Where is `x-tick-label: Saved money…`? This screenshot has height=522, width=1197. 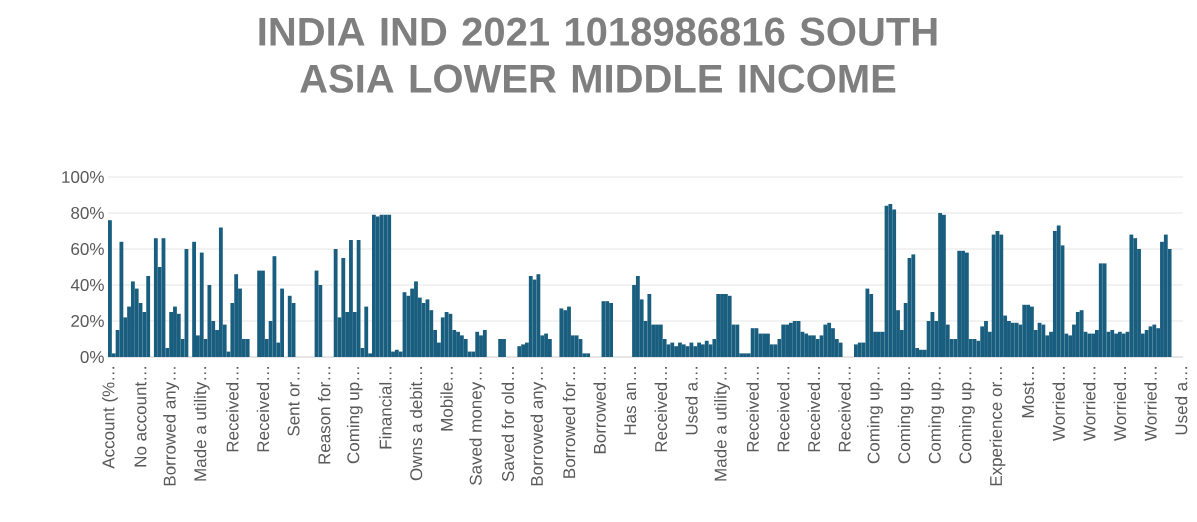 x-tick-label: Saved money… is located at coordinates (477, 426).